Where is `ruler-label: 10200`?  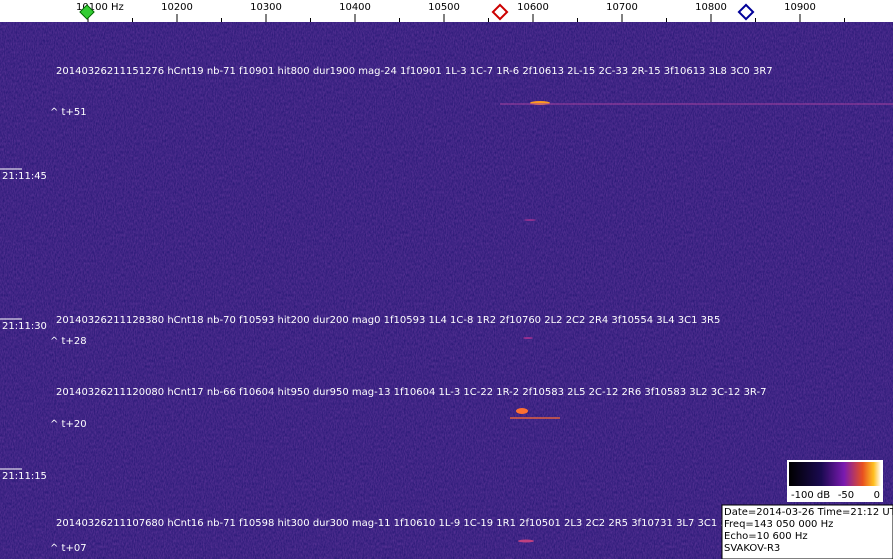 ruler-label: 10200 is located at coordinates (177, 7).